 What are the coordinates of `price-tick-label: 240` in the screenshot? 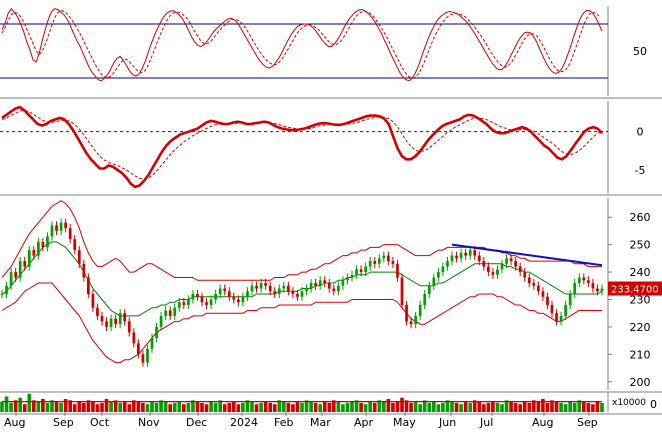 It's located at (640, 272).